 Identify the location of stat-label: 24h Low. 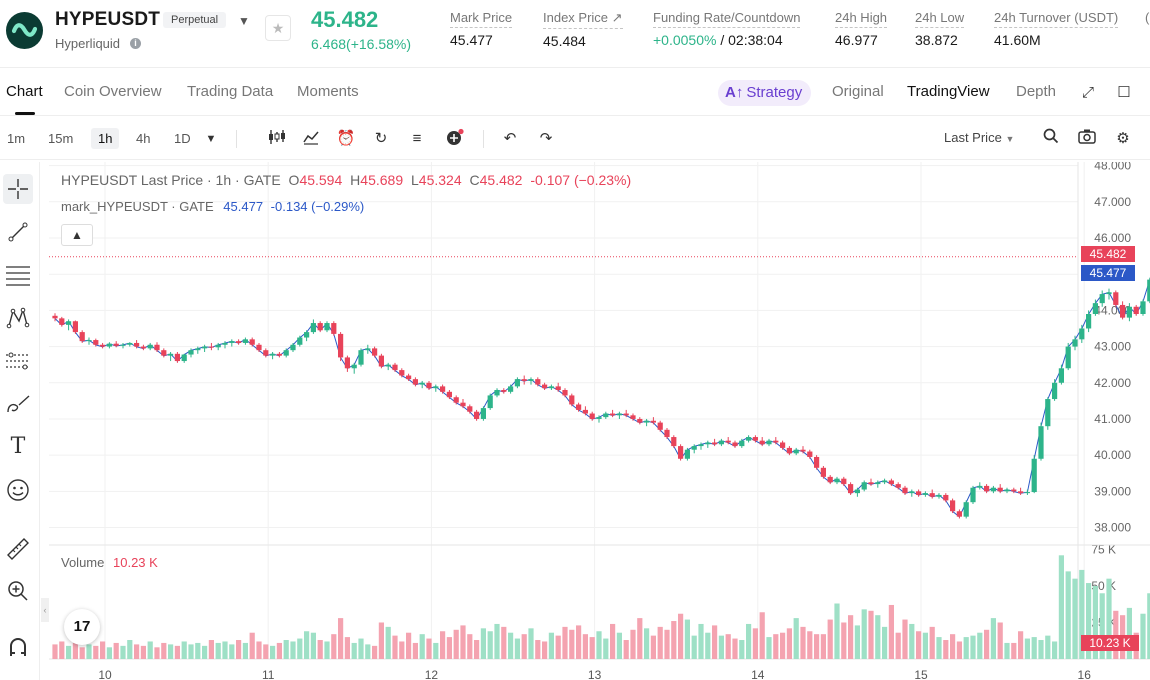
(940, 19).